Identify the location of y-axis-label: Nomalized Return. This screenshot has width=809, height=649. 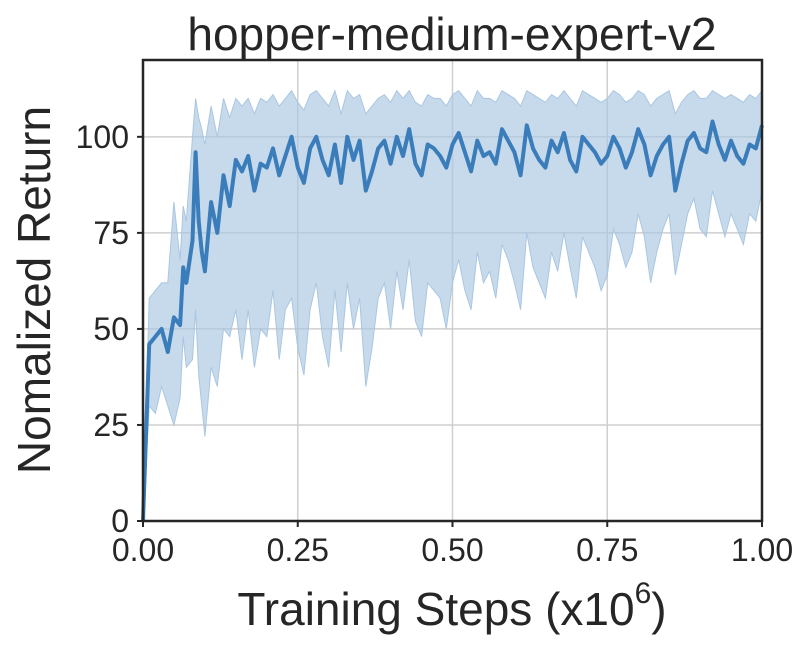
(34, 290).